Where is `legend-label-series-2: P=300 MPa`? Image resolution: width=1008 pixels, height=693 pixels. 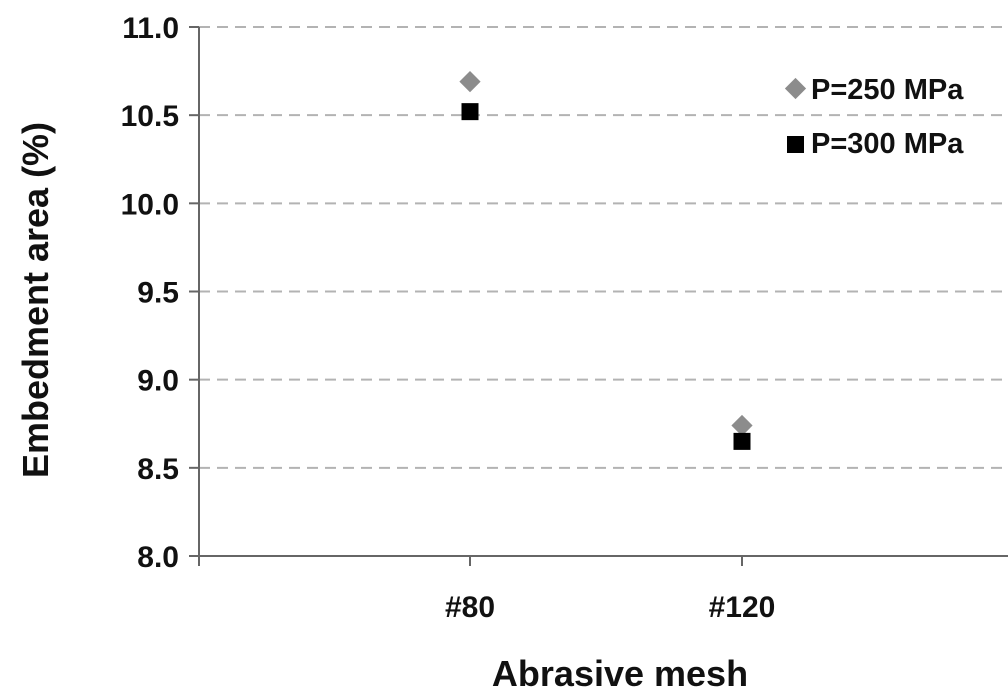
legend-label-series-2: P=300 MPa is located at coordinates (887, 144).